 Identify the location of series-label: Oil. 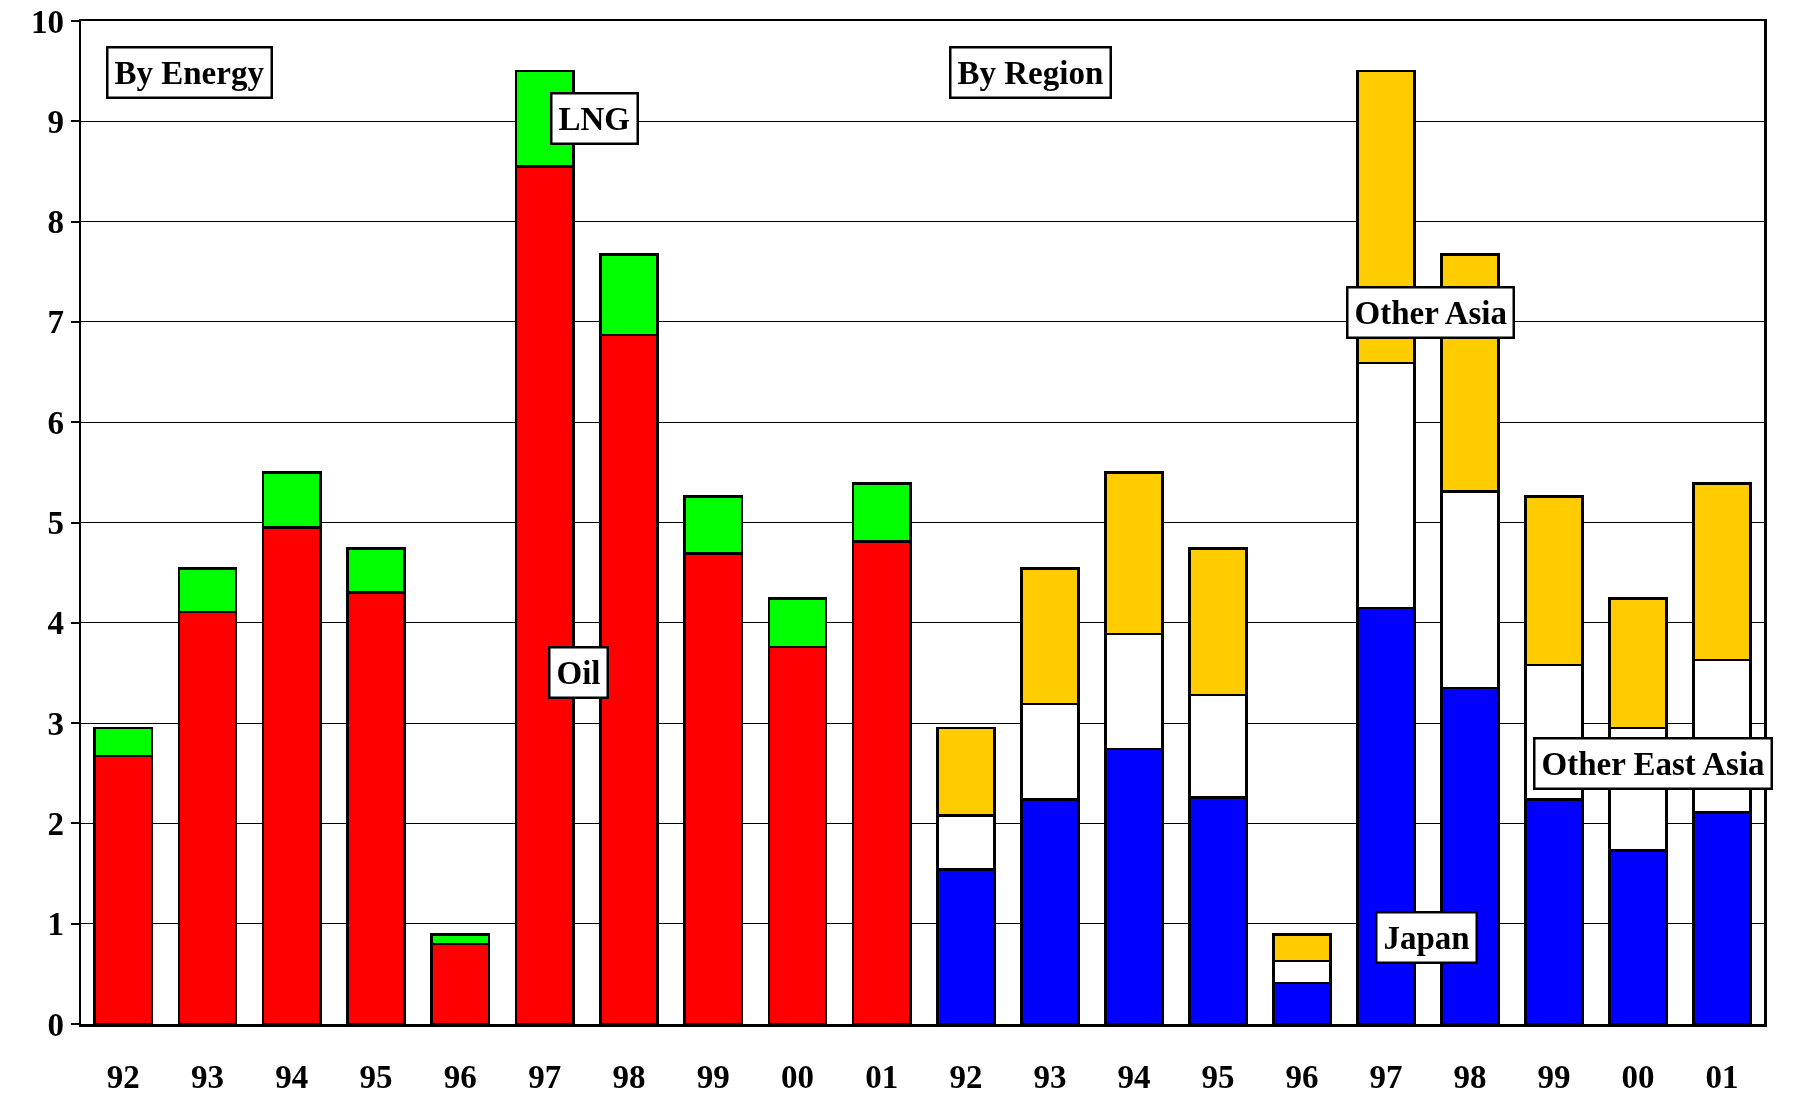
(578, 672).